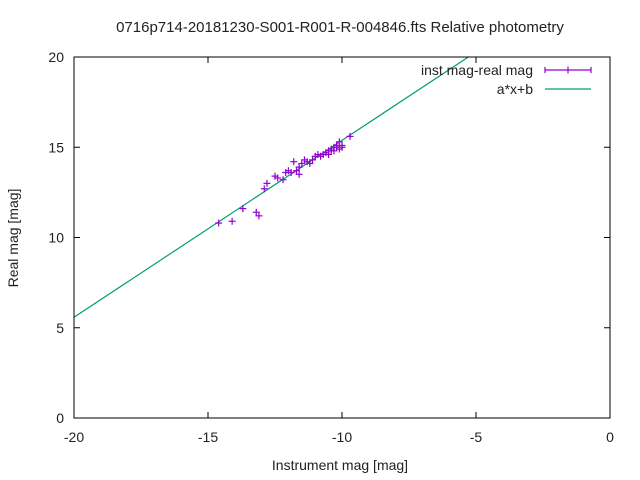 This screenshot has width=640, height=480. What do you see at coordinates (515, 89) in the screenshot?
I see `legend-label-fit: a*x+b` at bounding box center [515, 89].